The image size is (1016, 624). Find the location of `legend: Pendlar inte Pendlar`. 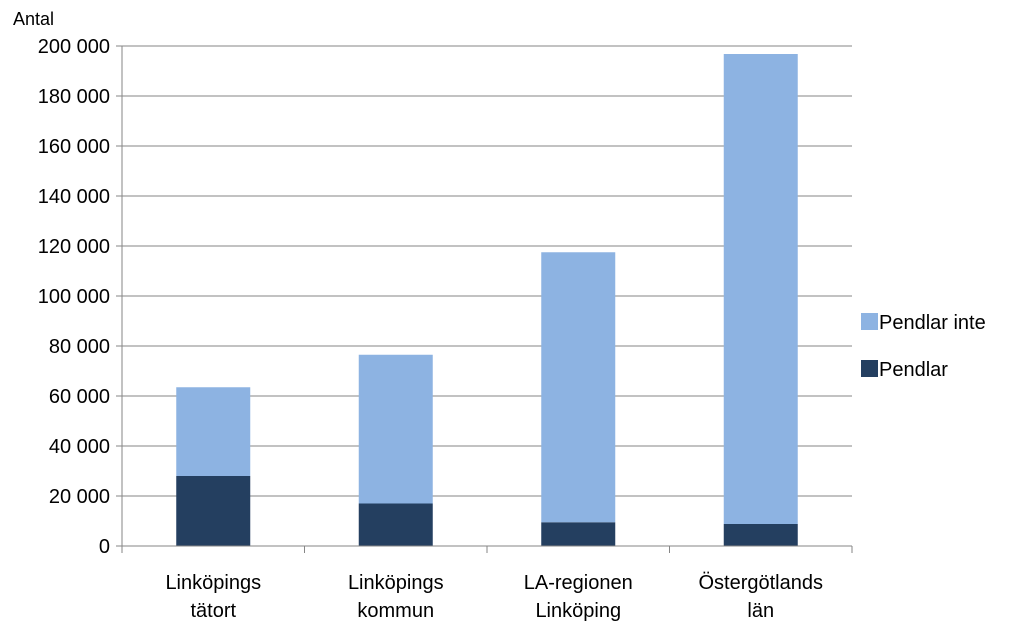

legend: Pendlar inte Pendlar is located at coordinates (923, 346).